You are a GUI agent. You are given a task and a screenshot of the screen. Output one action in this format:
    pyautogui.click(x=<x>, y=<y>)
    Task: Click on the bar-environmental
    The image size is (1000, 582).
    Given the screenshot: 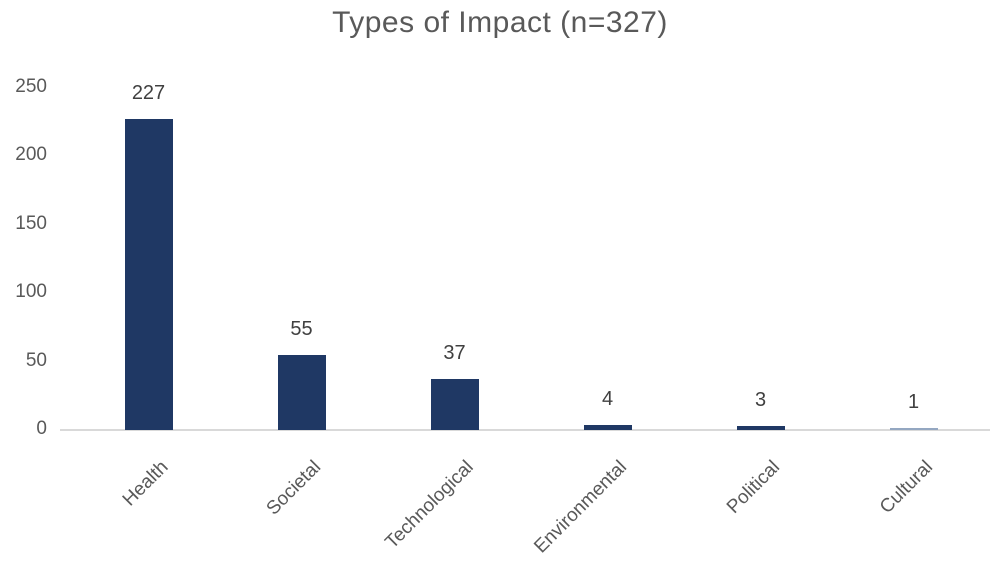 What is the action you would take?
    pyautogui.click(x=607, y=427)
    